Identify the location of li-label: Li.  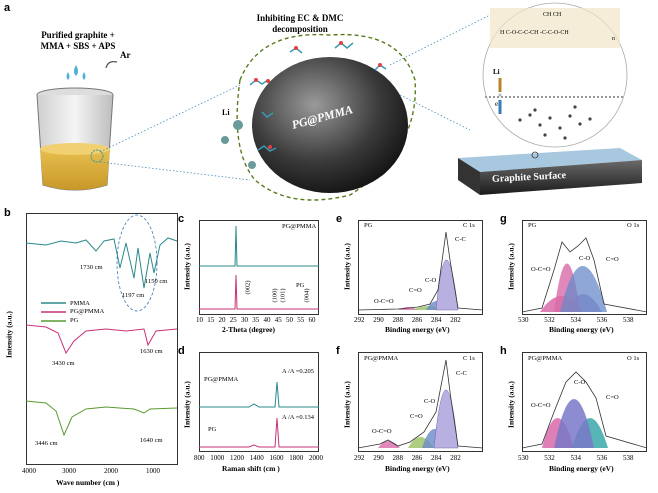
(226, 112).